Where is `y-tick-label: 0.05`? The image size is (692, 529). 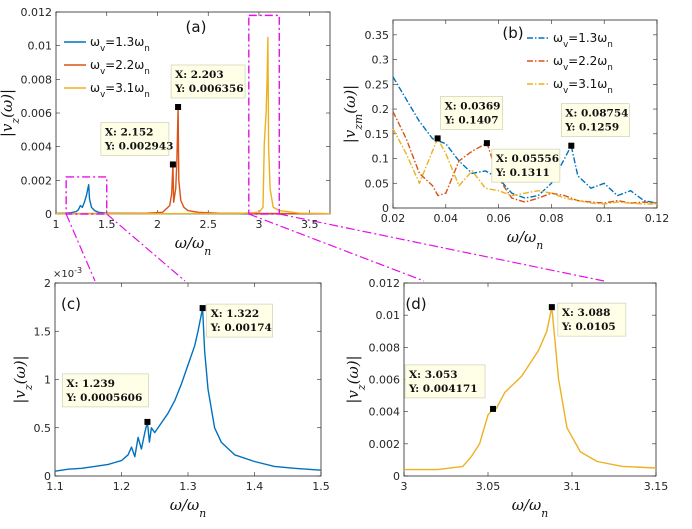
y-tick-label: 0.05 is located at coordinates (377, 183).